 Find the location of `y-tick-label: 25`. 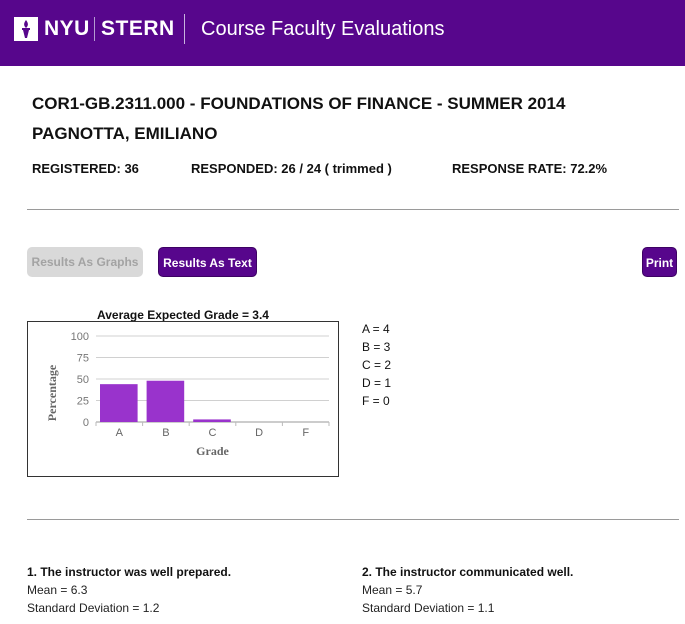

y-tick-label: 25 is located at coordinates (83, 402).